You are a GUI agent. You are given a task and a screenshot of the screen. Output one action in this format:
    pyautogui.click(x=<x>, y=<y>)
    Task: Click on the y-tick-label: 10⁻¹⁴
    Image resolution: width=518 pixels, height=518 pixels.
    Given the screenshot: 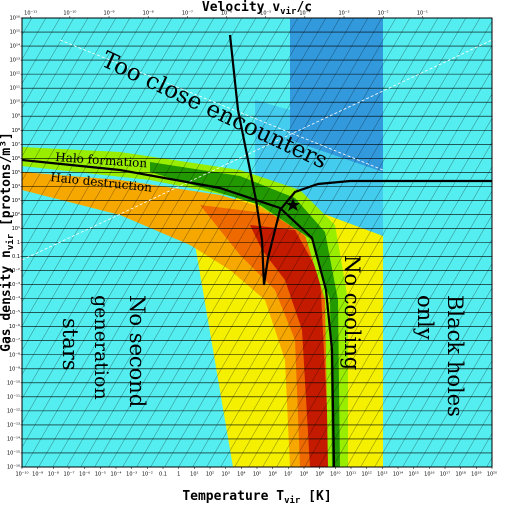 What is the action you would take?
    pyautogui.click(x=13, y=439)
    